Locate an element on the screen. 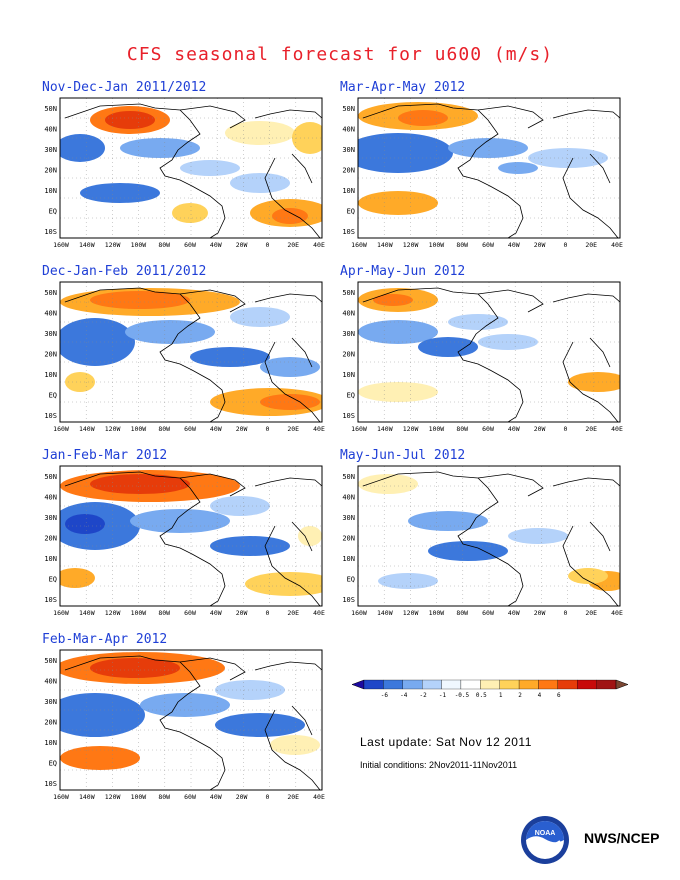  colorbar-label: 0.5 is located at coordinates (481, 695).